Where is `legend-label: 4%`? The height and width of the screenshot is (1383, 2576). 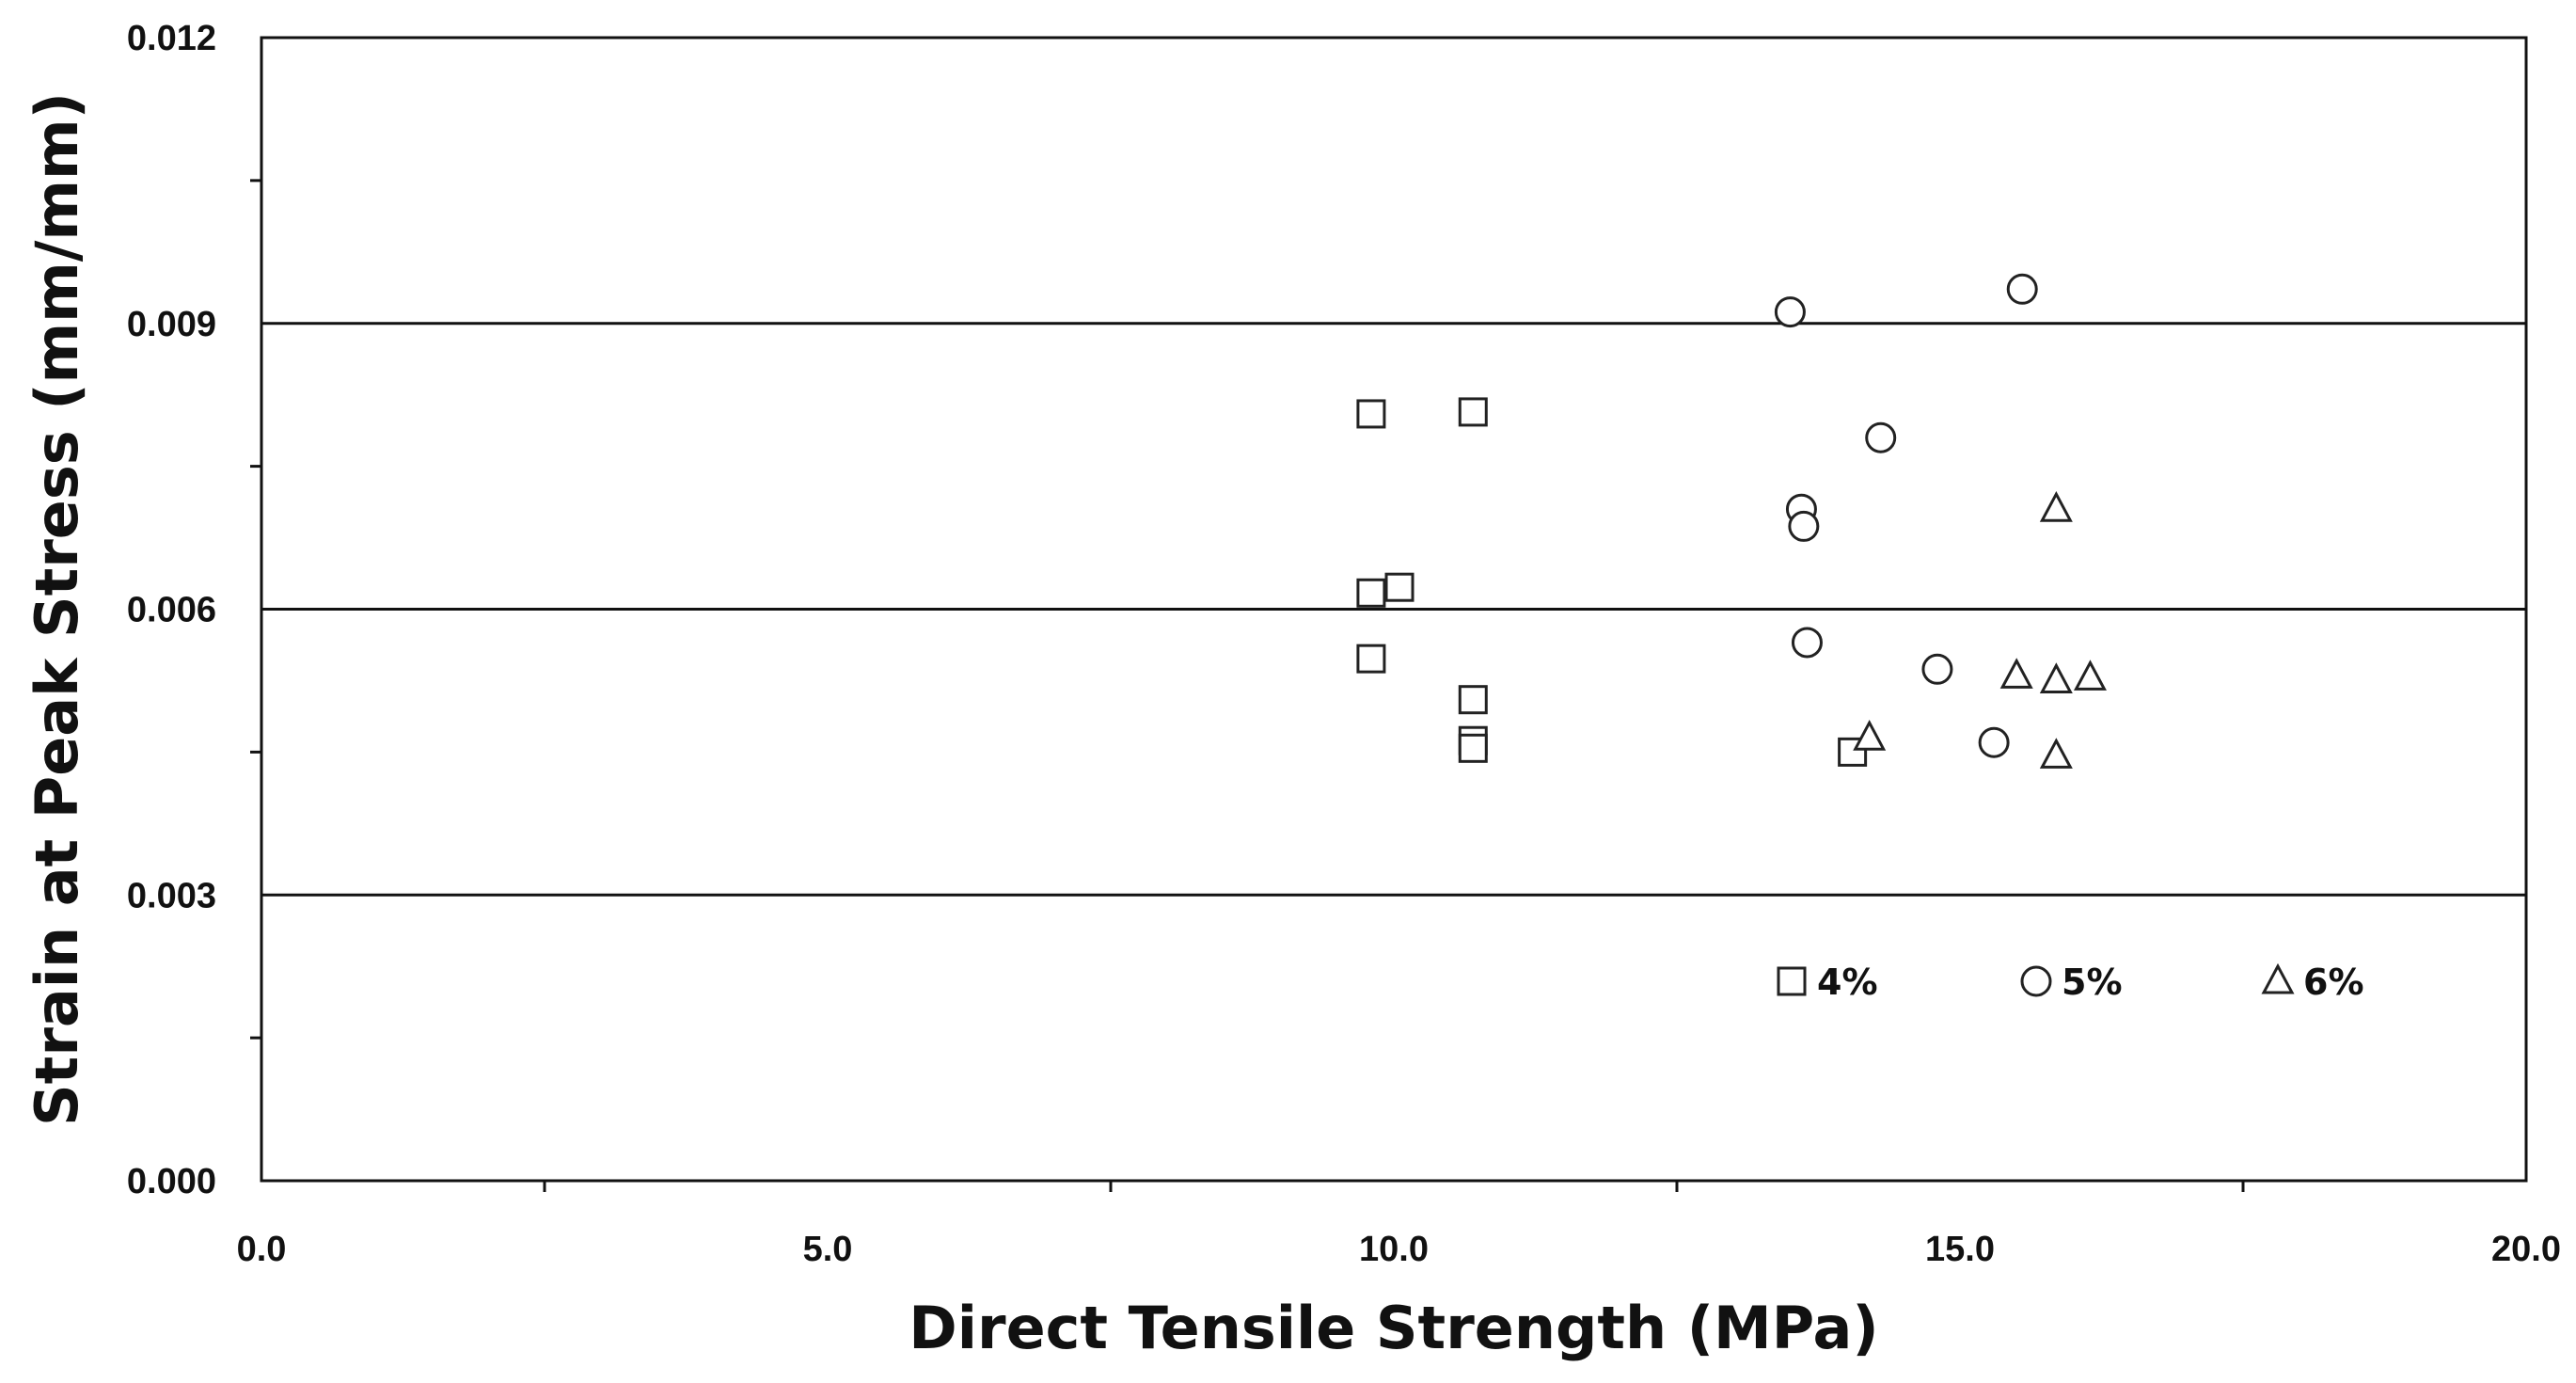 legend-label: 4% is located at coordinates (1847, 982).